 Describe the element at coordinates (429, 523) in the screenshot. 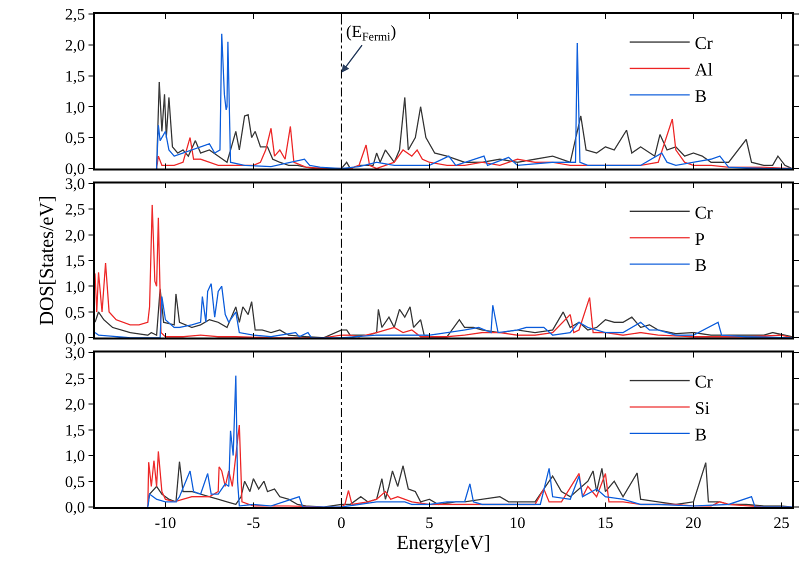

I see `x-tick-label: 5` at that location.